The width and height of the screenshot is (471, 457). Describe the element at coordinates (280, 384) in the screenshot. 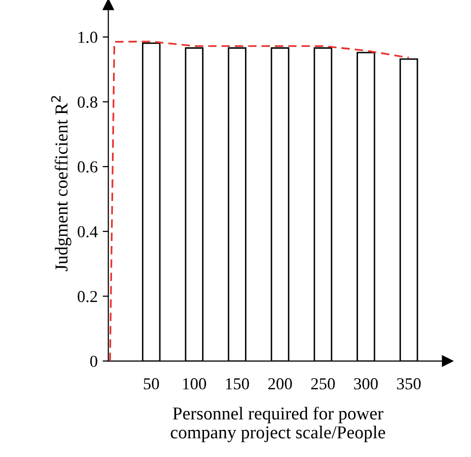

I see `x-tick-label: 200` at that location.